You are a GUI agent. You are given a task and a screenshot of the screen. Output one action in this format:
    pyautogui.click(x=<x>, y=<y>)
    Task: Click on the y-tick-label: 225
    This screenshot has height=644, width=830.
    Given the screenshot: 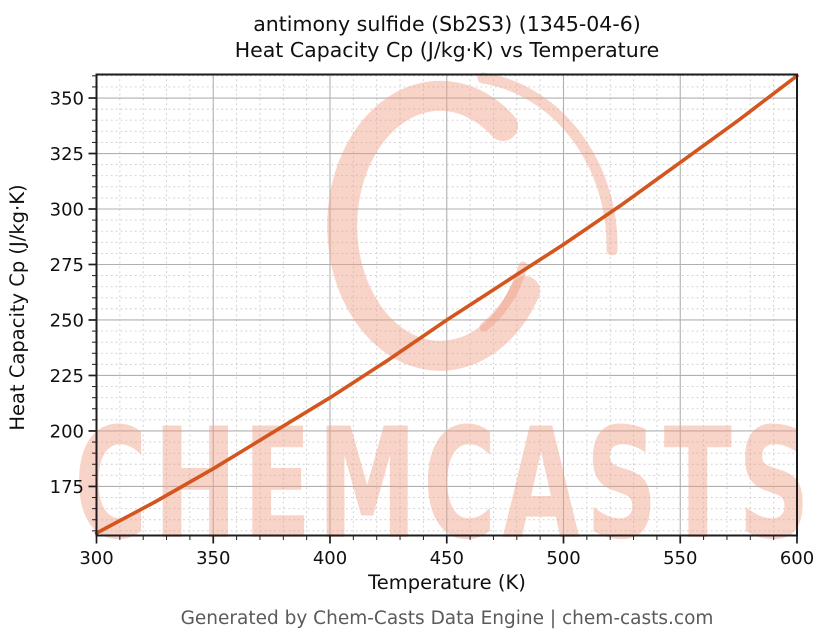 What is the action you would take?
    pyautogui.click(x=67, y=376)
    